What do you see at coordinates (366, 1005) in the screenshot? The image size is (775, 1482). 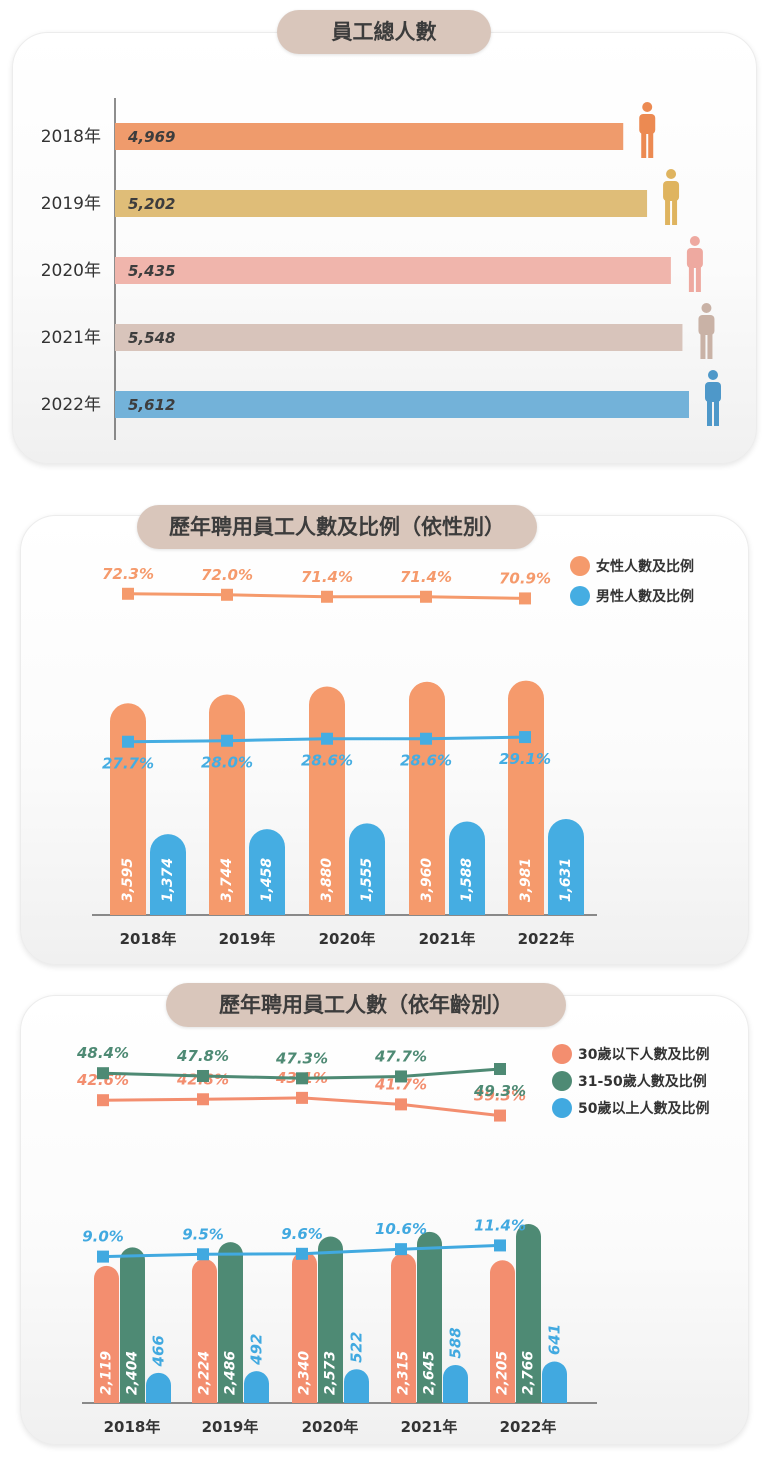 I see `age-chart-title: 歷年聘用員工人數（依年齡別）` at bounding box center [366, 1005].